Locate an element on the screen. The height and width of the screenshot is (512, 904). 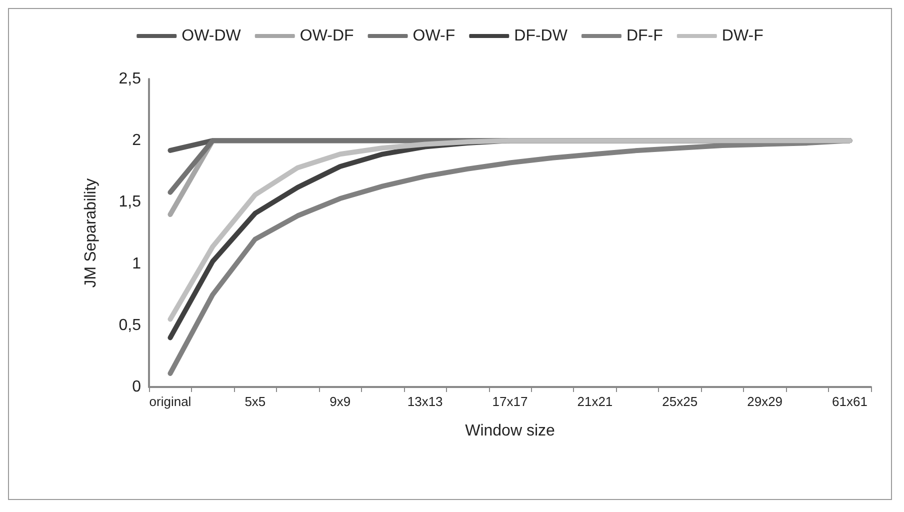
x-tick-label: 21x21 is located at coordinates (595, 401).